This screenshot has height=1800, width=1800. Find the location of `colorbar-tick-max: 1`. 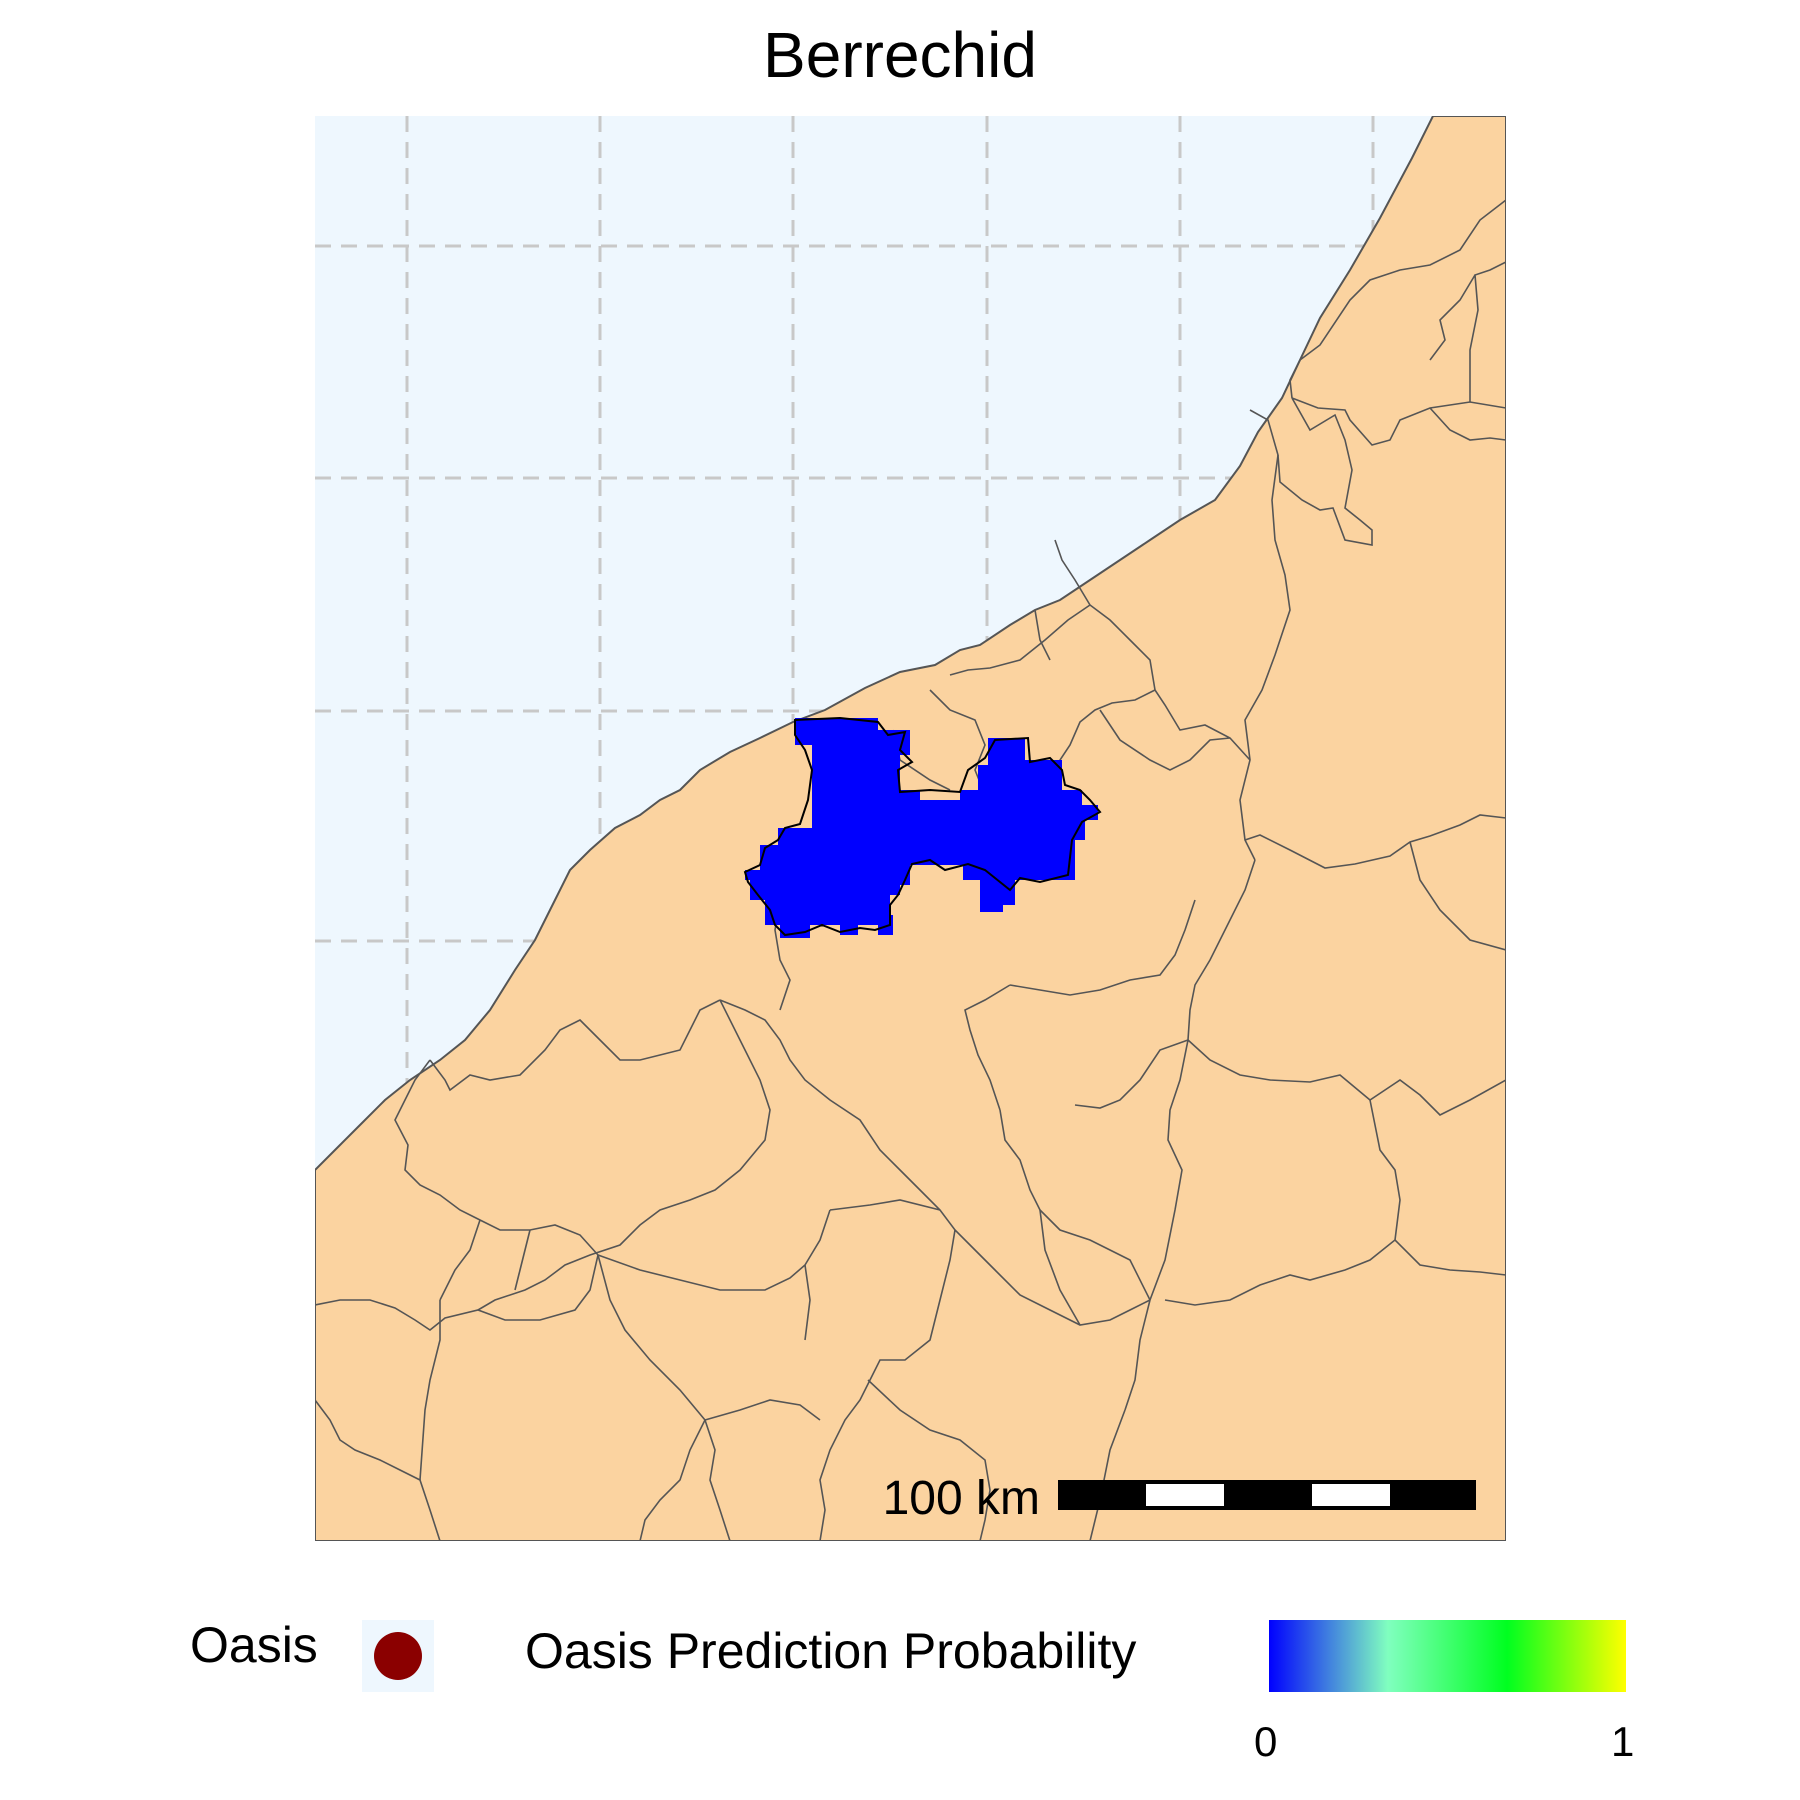

colorbar-tick-max: 1 is located at coordinates (1623, 1741).